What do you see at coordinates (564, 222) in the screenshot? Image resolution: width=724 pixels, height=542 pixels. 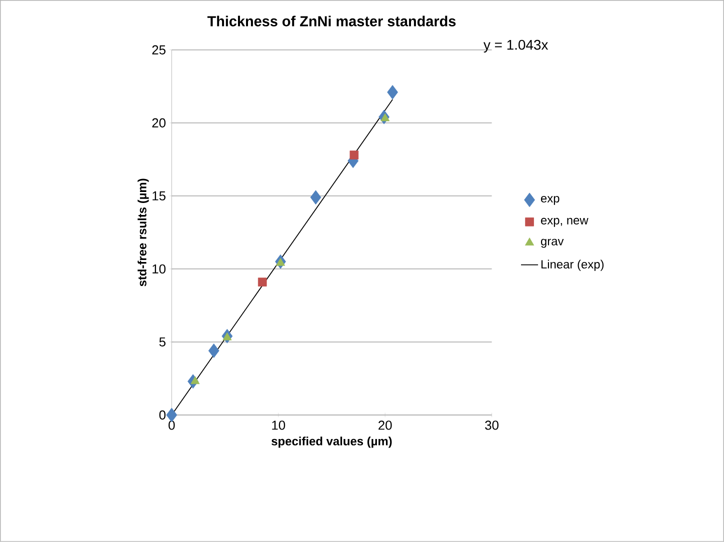 I see `legend-label: exp, new` at bounding box center [564, 222].